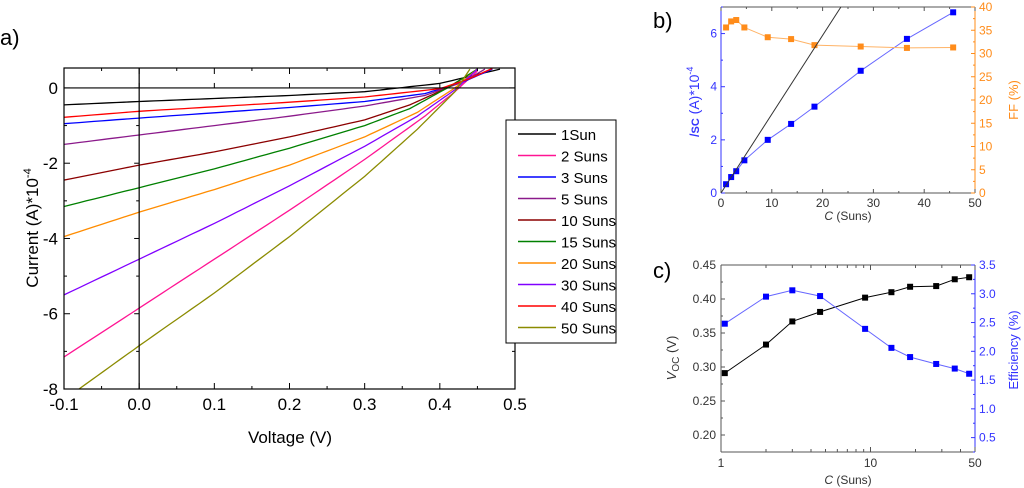  Describe the element at coordinates (986, 100) in the screenshot. I see `panel-b-right-tick-label: 20` at that location.